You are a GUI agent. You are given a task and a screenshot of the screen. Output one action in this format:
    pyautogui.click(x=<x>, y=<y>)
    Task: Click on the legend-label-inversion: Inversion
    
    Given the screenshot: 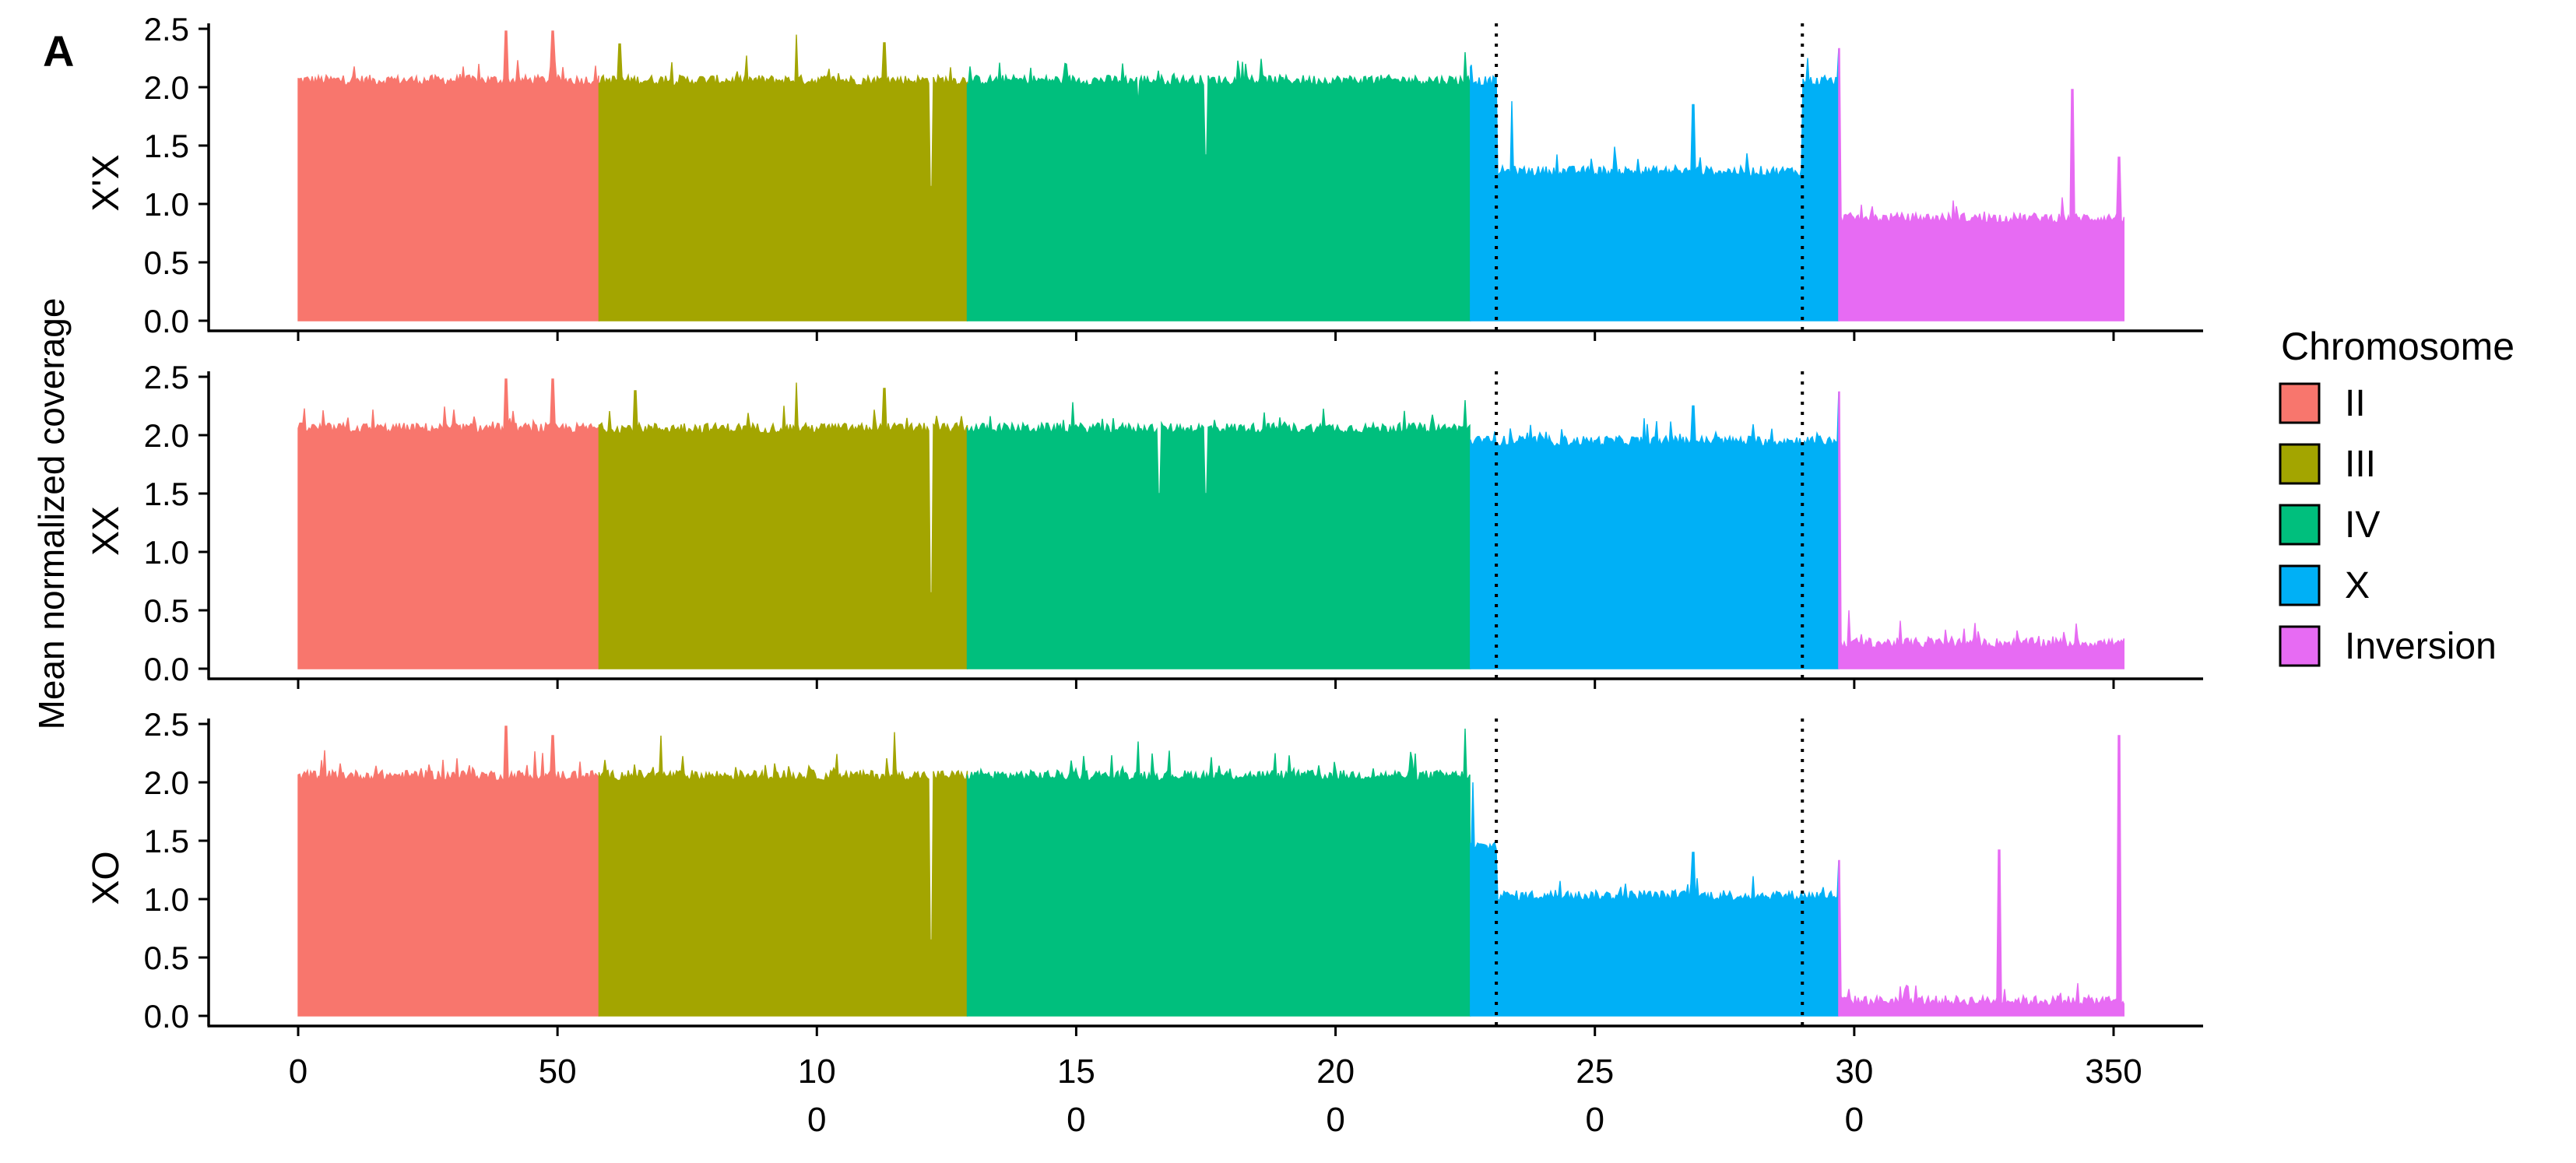 What is the action you would take?
    pyautogui.click(x=2421, y=647)
    